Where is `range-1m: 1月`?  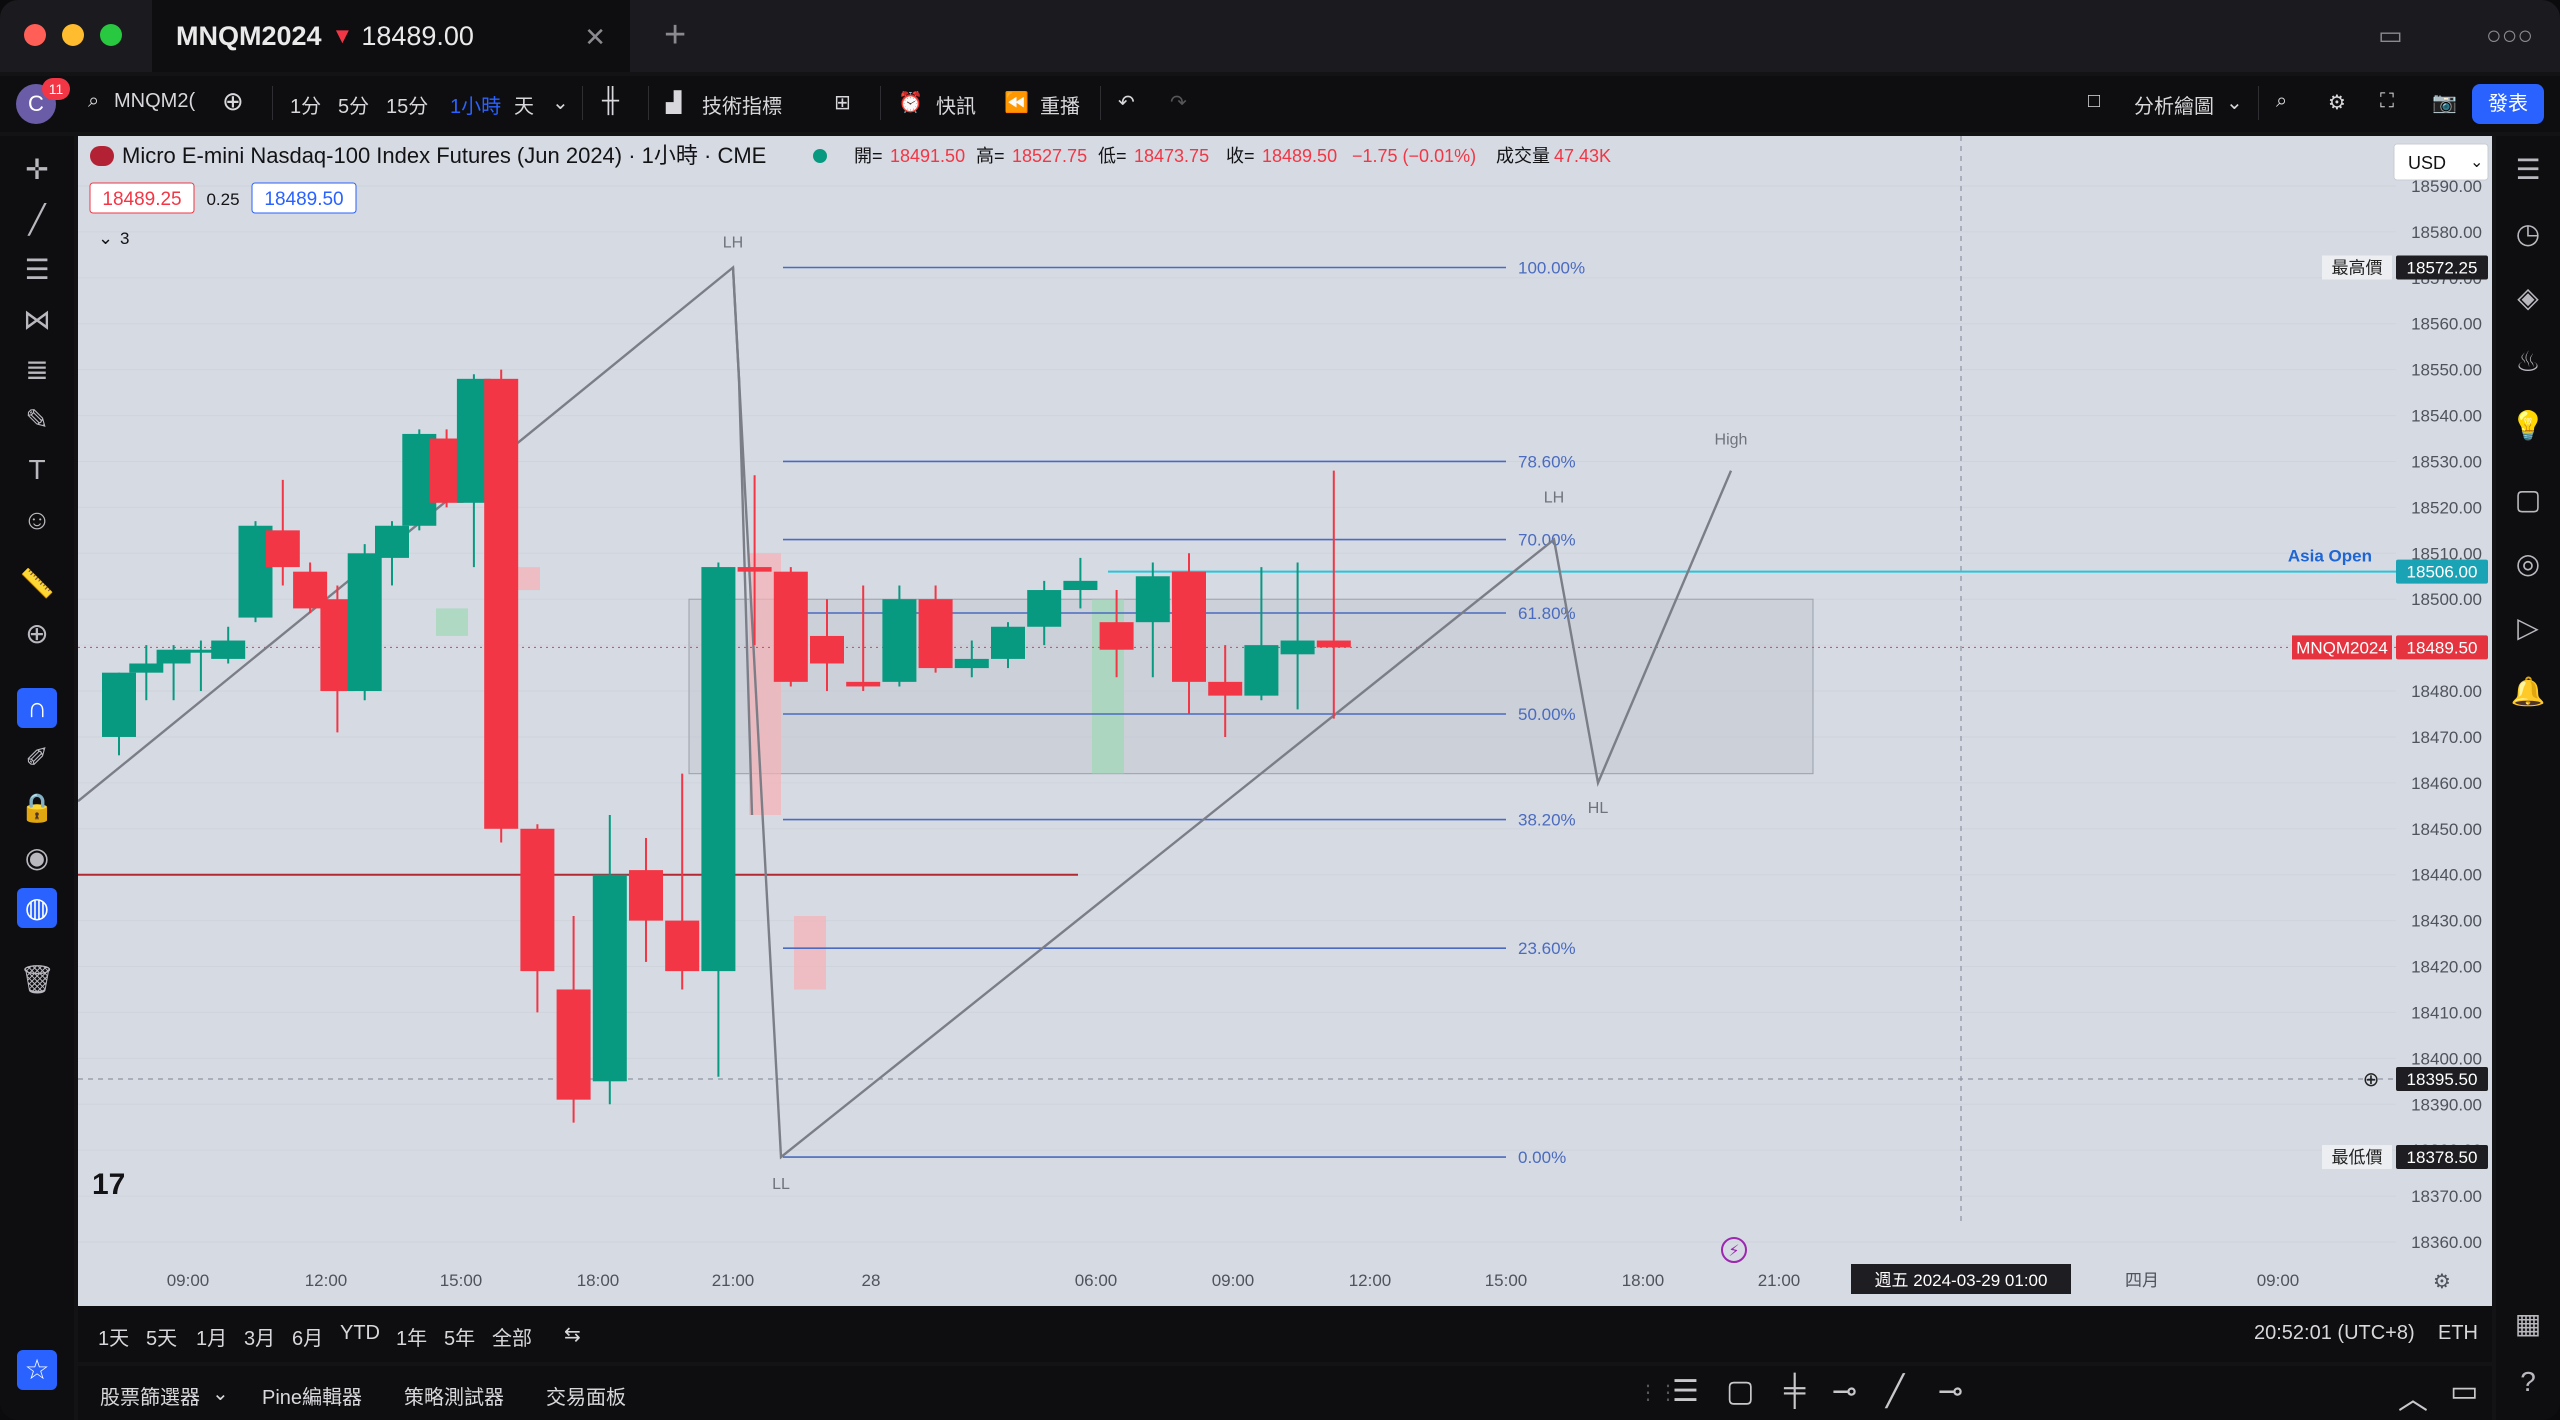 range-1m: 1月 is located at coordinates (212, 1339).